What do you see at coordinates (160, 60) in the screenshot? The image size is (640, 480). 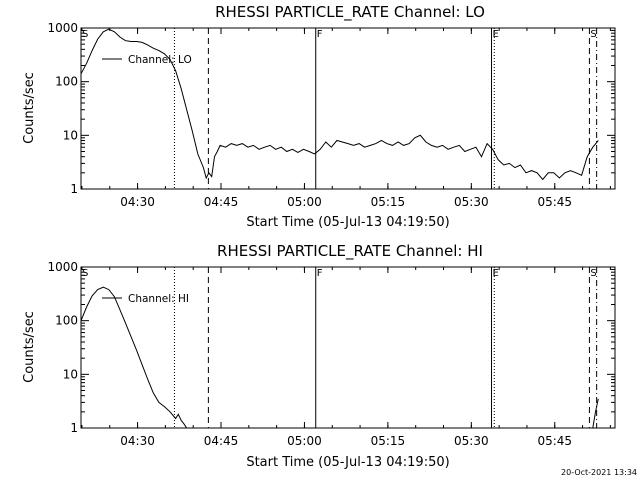 I see `legend-label: Channel: LO` at bounding box center [160, 60].